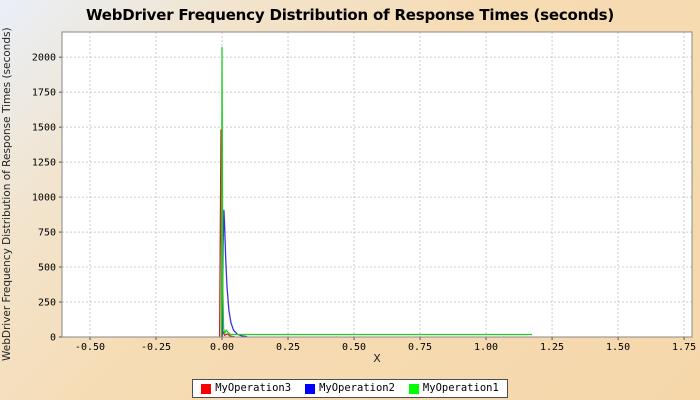 This screenshot has height=400, width=700. I want to click on y-tick-label: 0, so click(53, 338).